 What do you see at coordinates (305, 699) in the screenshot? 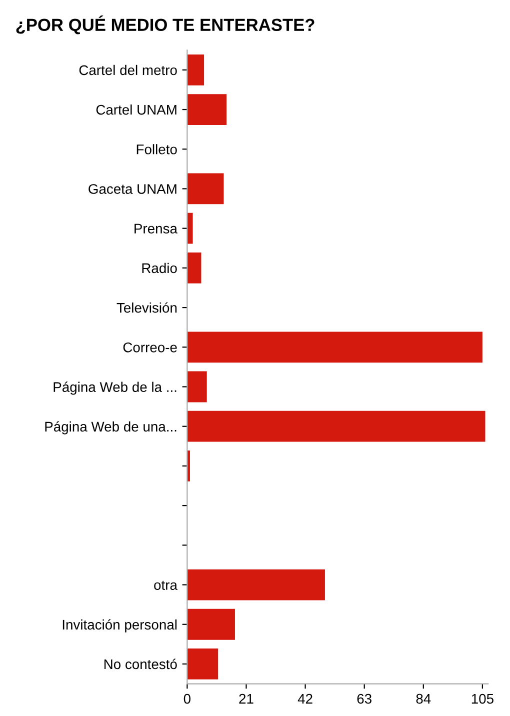
I see `x-tick-label: 42` at bounding box center [305, 699].